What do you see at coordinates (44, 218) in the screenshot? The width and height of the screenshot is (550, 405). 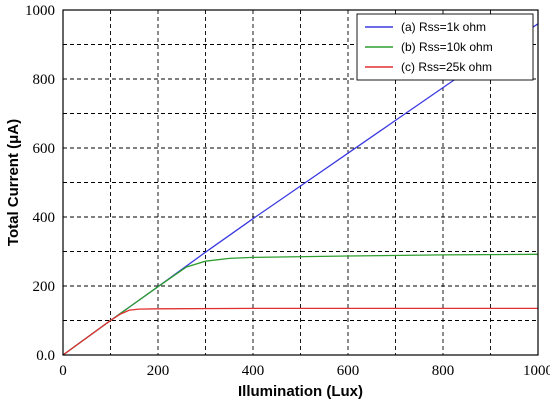 I see `y-tick-label: 400` at bounding box center [44, 218].